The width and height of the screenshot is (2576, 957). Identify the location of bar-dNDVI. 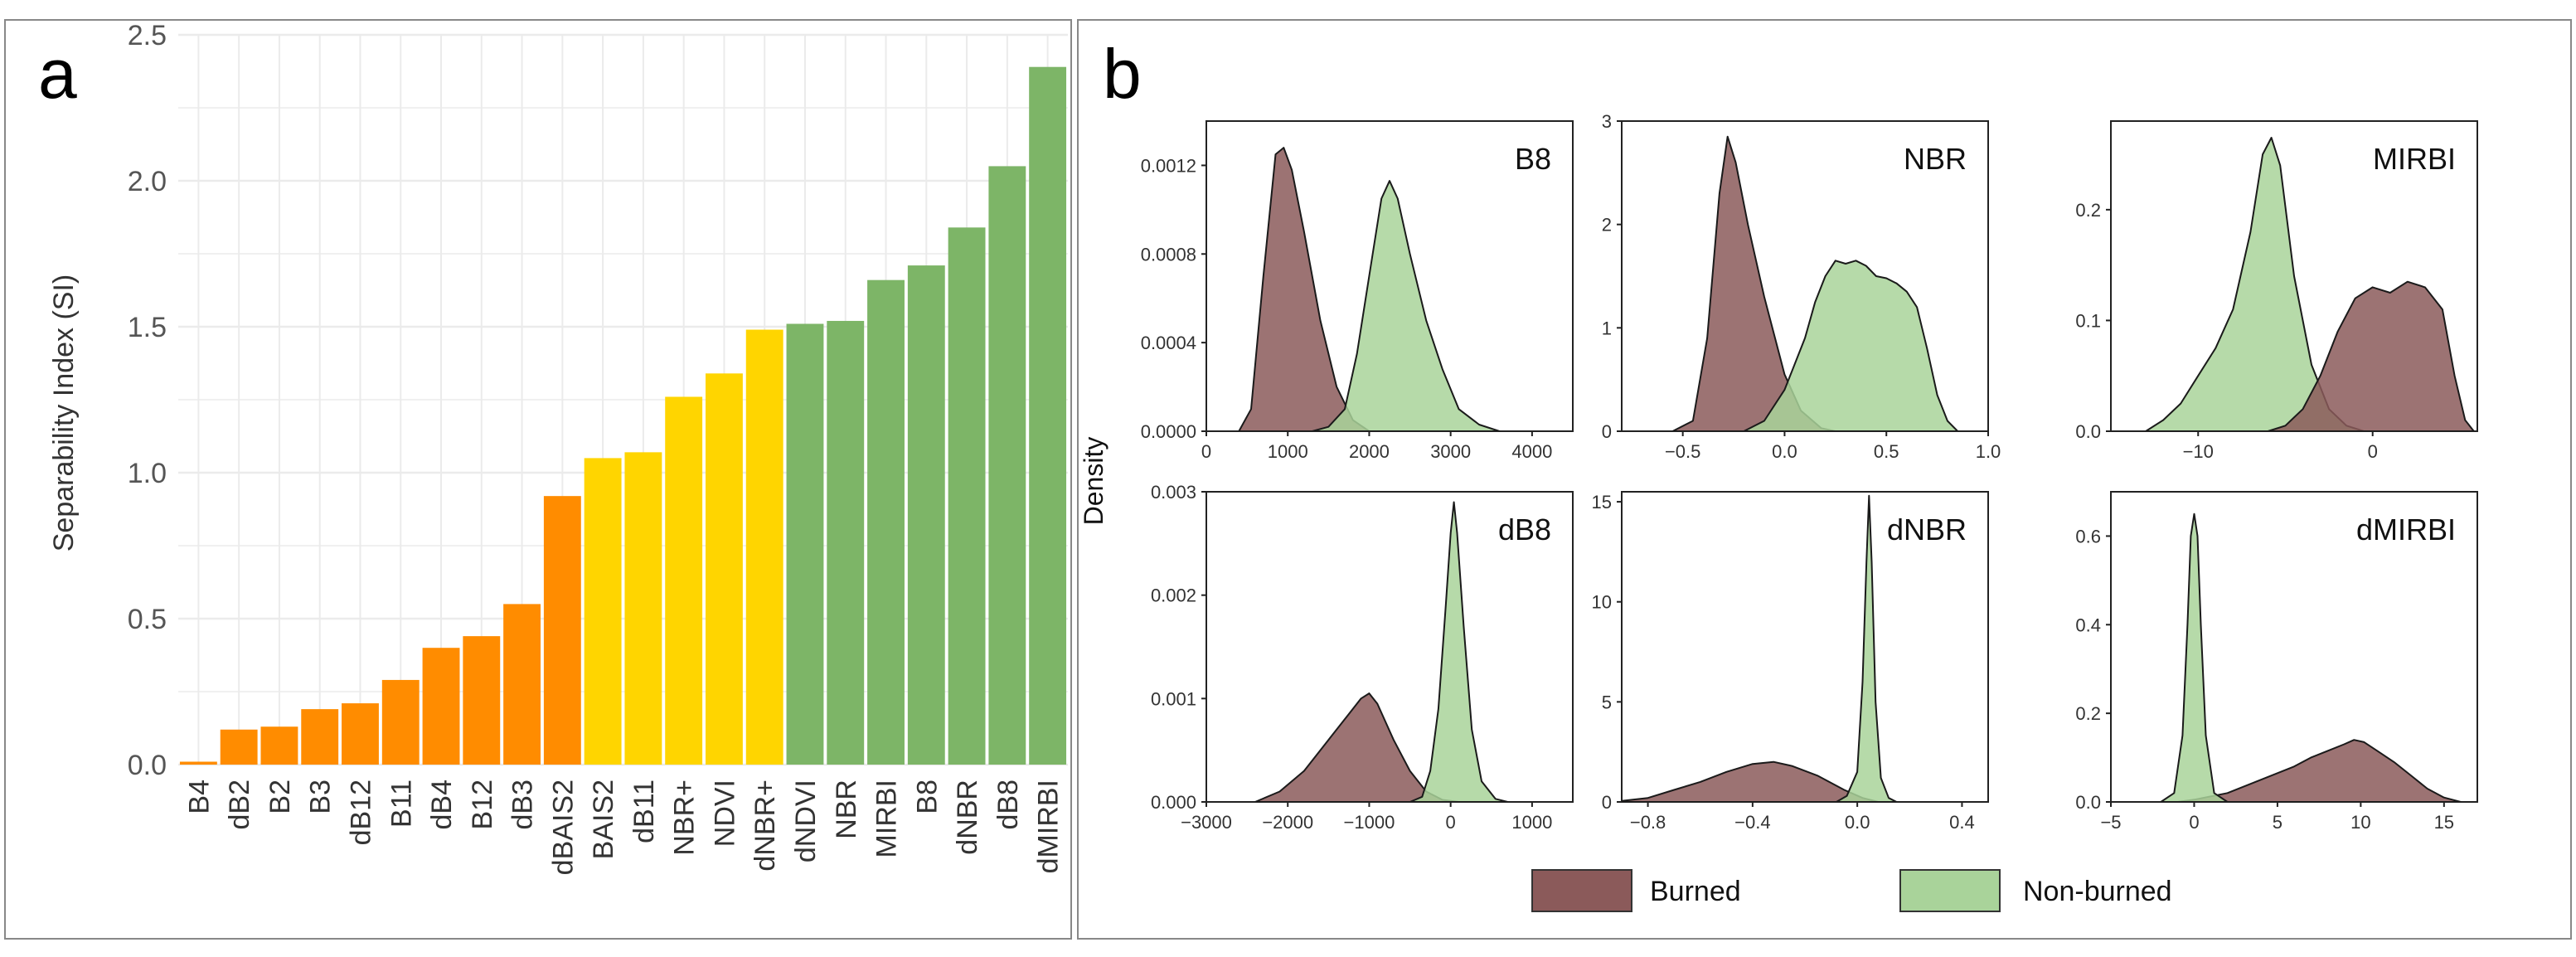
(805, 544).